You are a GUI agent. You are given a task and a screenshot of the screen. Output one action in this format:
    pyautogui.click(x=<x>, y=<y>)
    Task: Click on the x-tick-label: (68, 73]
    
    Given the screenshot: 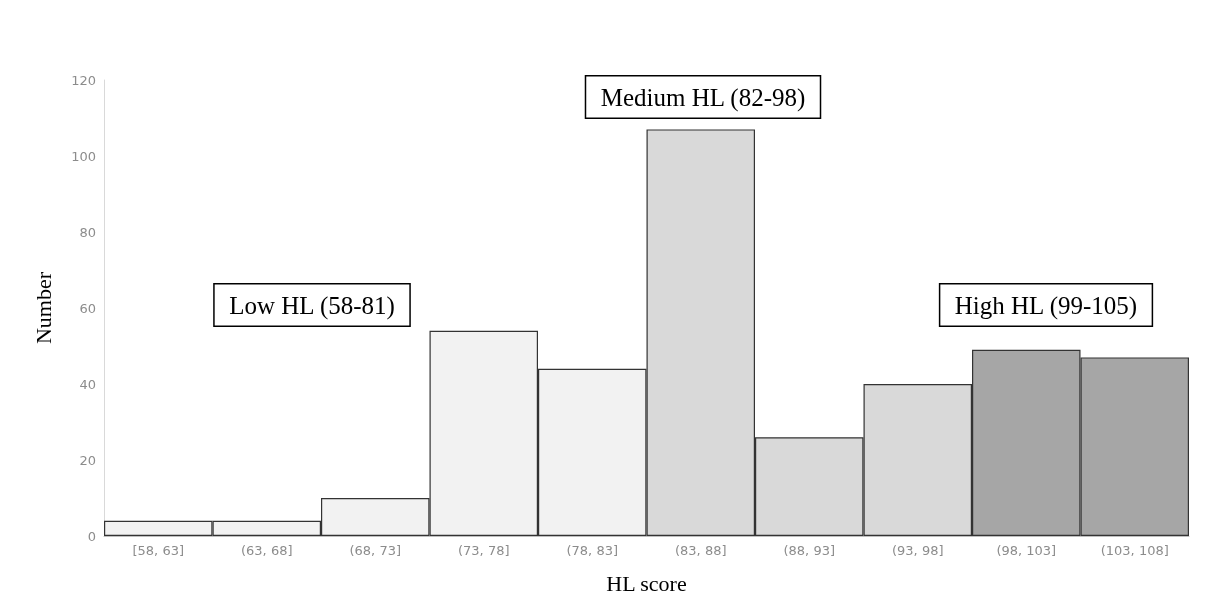 What is the action you would take?
    pyautogui.click(x=375, y=550)
    